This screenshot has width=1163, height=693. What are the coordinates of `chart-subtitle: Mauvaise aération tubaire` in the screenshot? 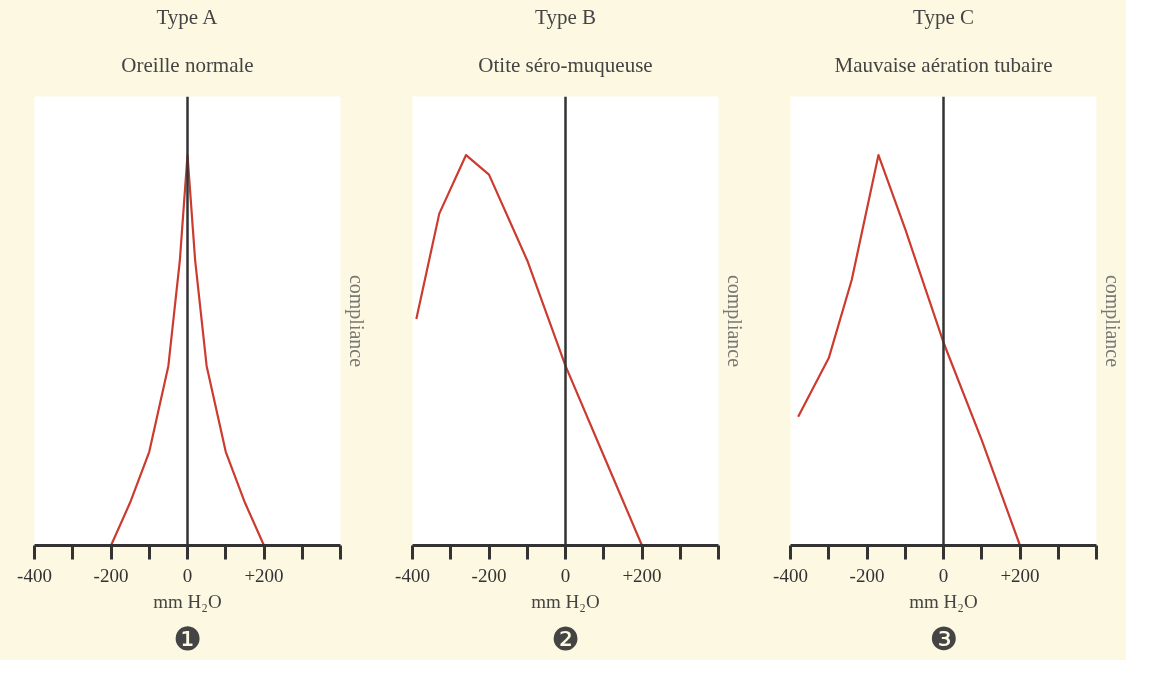 It's located at (943, 64).